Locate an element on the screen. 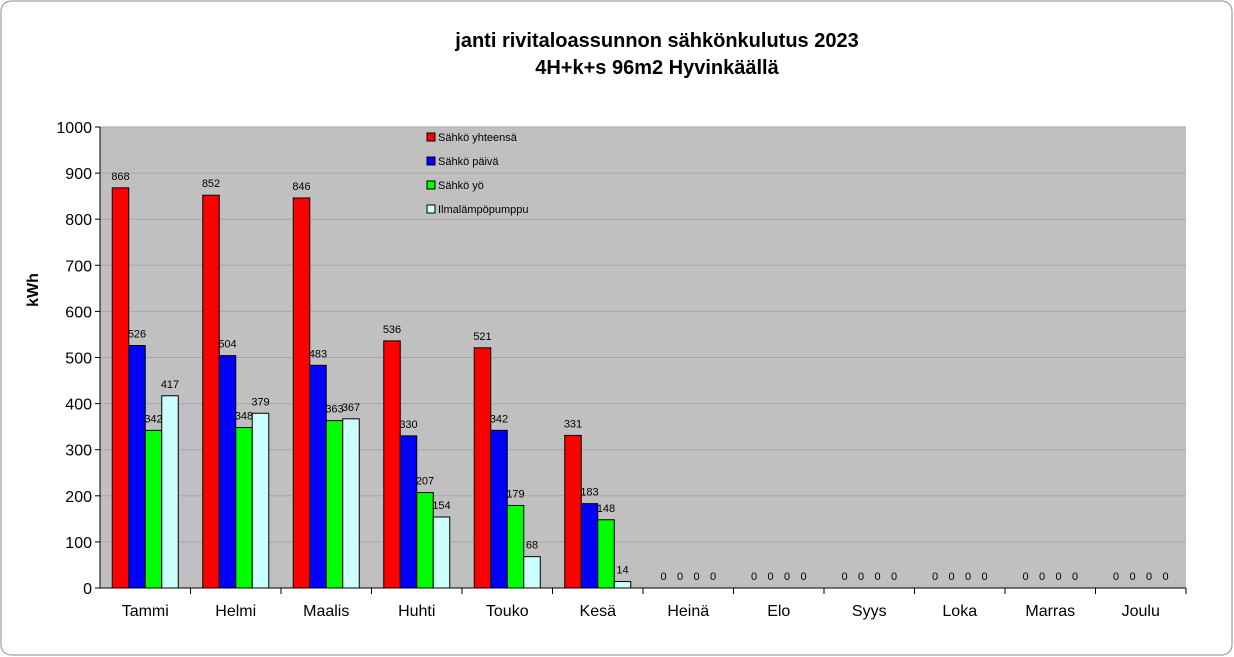 The height and width of the screenshot is (657, 1234). data-label: 521 is located at coordinates (482, 337).